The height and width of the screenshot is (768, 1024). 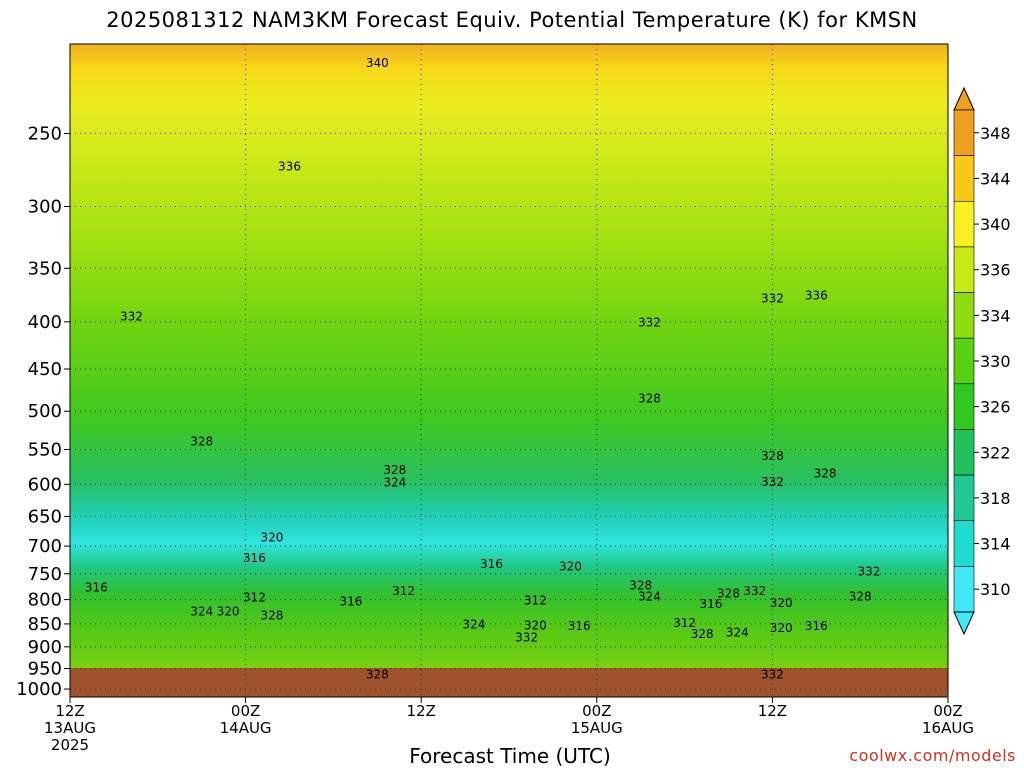 What do you see at coordinates (45, 624) in the screenshot?
I see `y-tick-label: 850` at bounding box center [45, 624].